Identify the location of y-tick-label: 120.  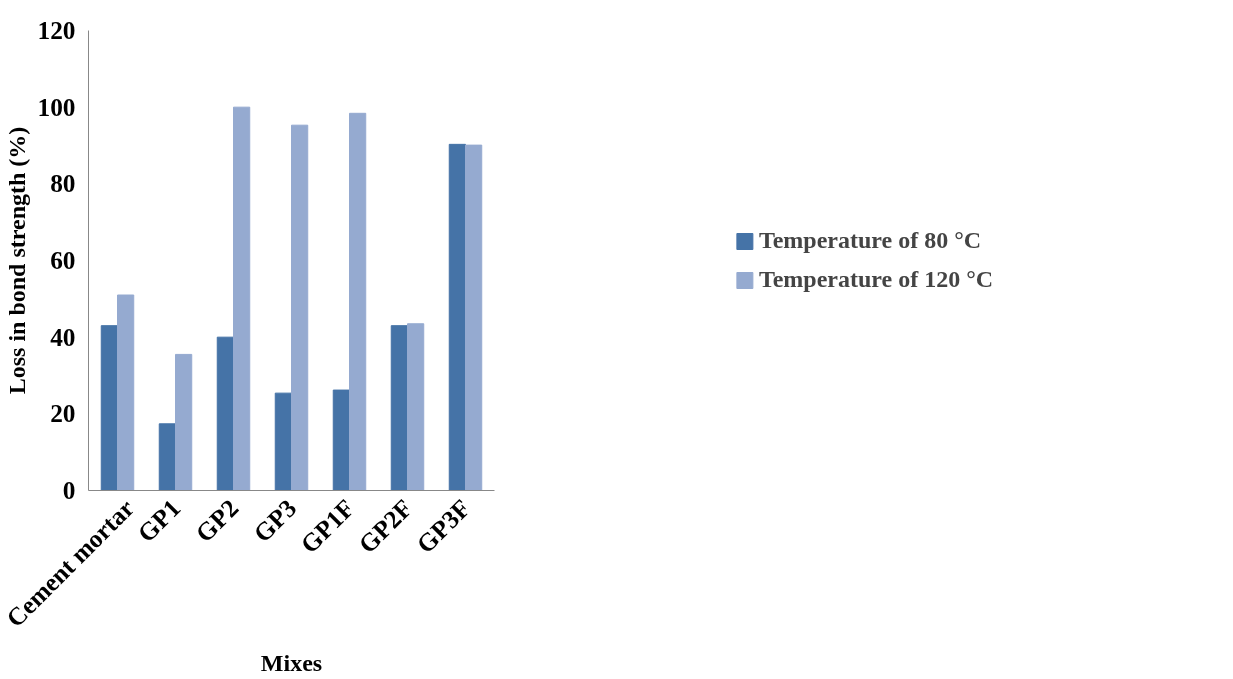
(56, 30).